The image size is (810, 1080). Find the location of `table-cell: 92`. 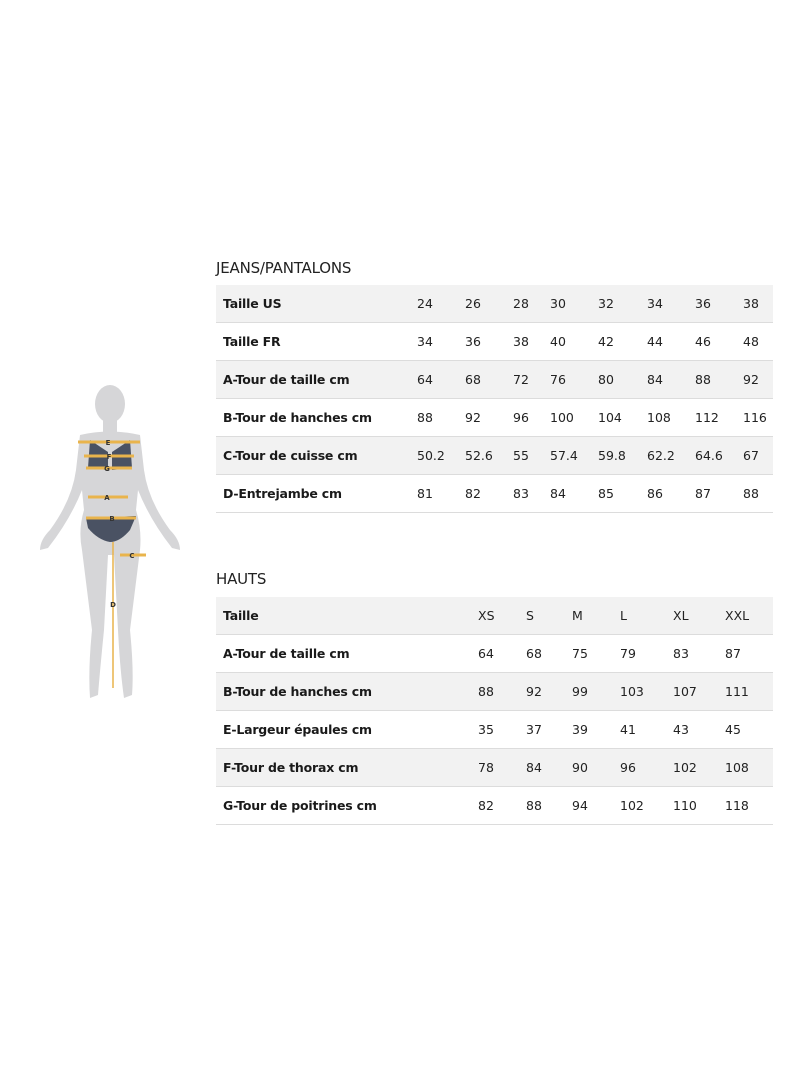

table-cell: 92 is located at coordinates (534, 691).